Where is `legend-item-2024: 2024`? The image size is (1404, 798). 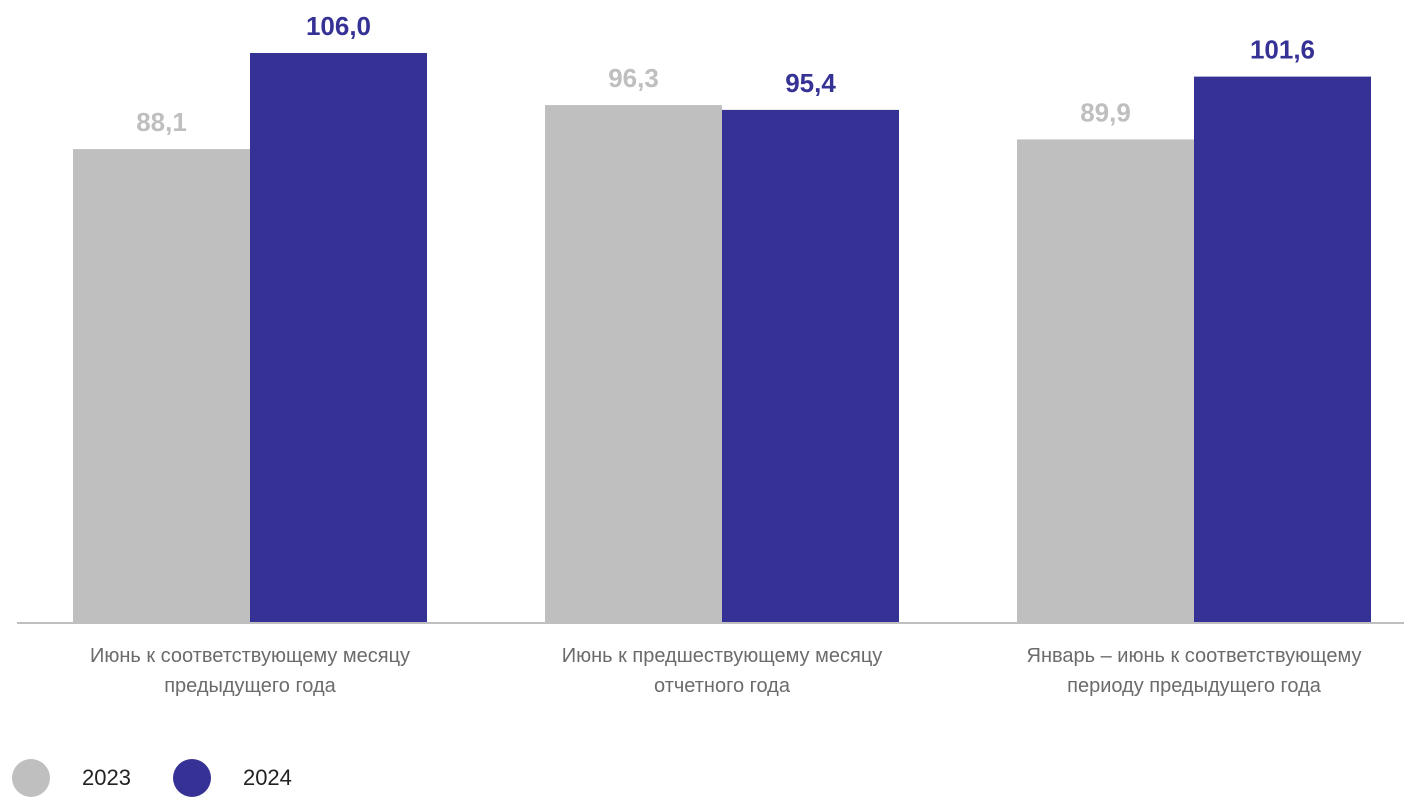 legend-item-2024: 2024 is located at coordinates (243, 778).